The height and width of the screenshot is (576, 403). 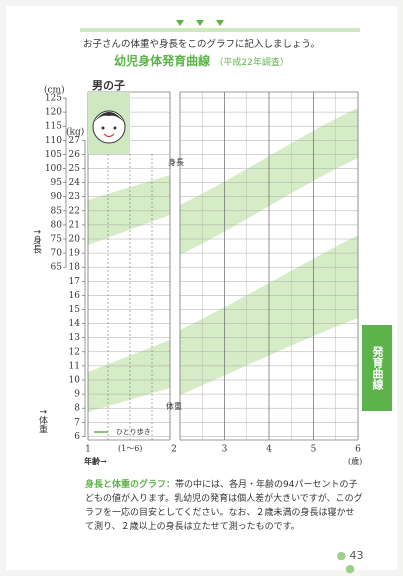 I want to click on title: 幼児身体発育曲線 （平成22年調査）, so click(x=201, y=60).